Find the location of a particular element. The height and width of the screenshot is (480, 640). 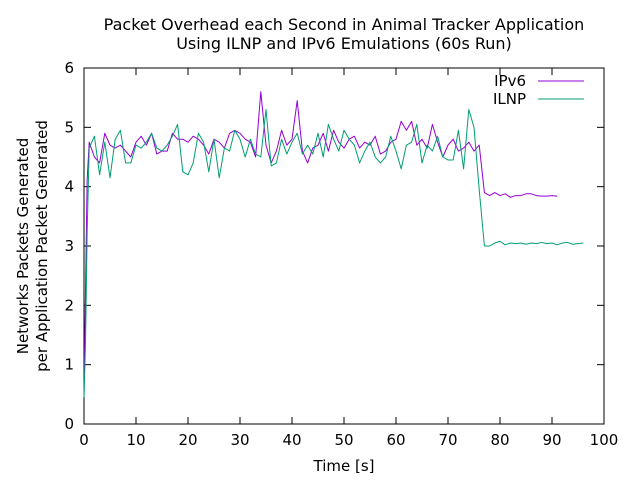

x-tick-label: 80 is located at coordinates (499, 440).